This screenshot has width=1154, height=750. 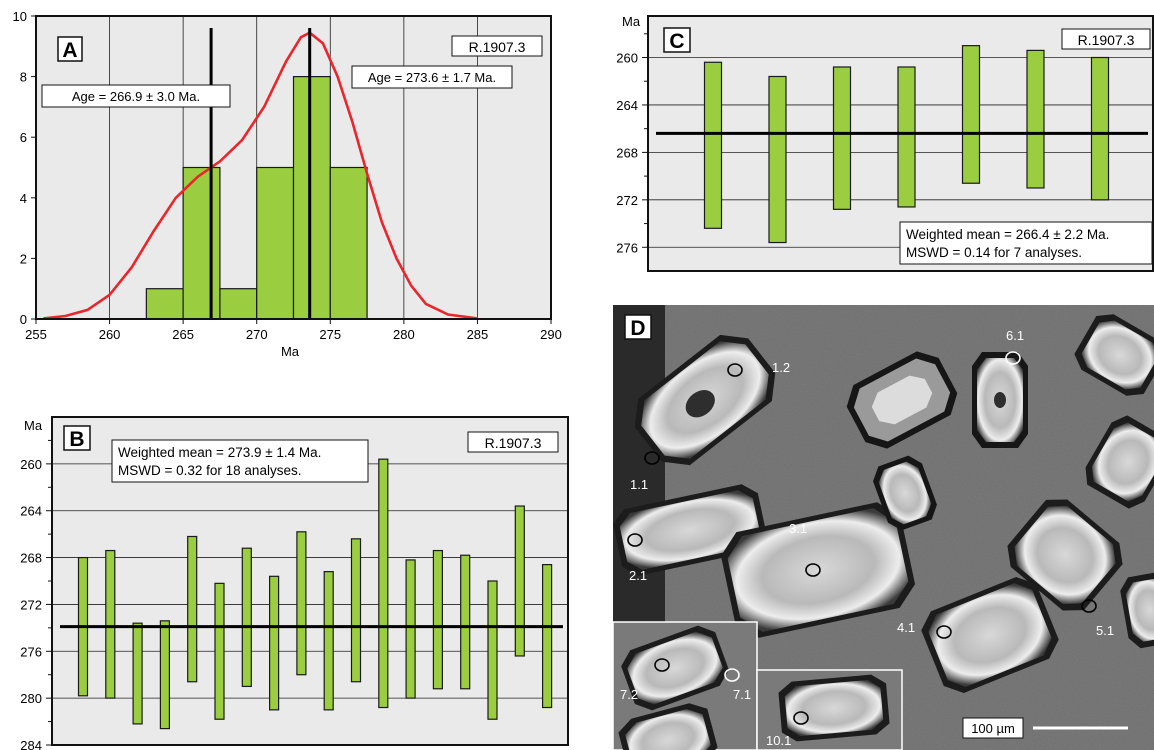 I want to click on cl-inset-left, so click(x=685, y=685).